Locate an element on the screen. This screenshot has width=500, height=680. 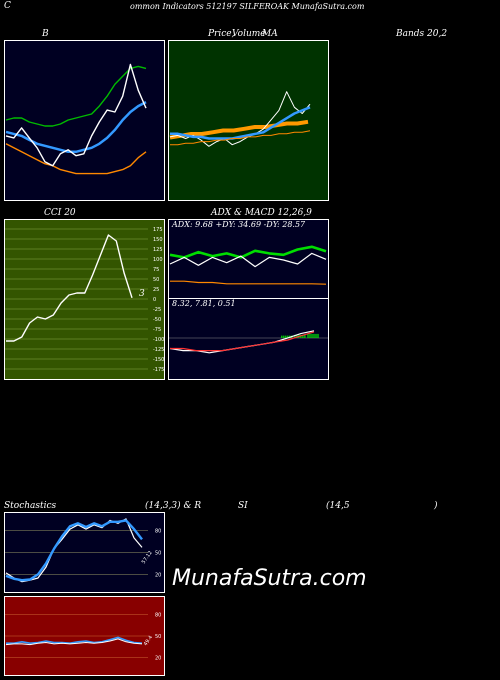
bb-price-line is located at coordinates (76, 115).